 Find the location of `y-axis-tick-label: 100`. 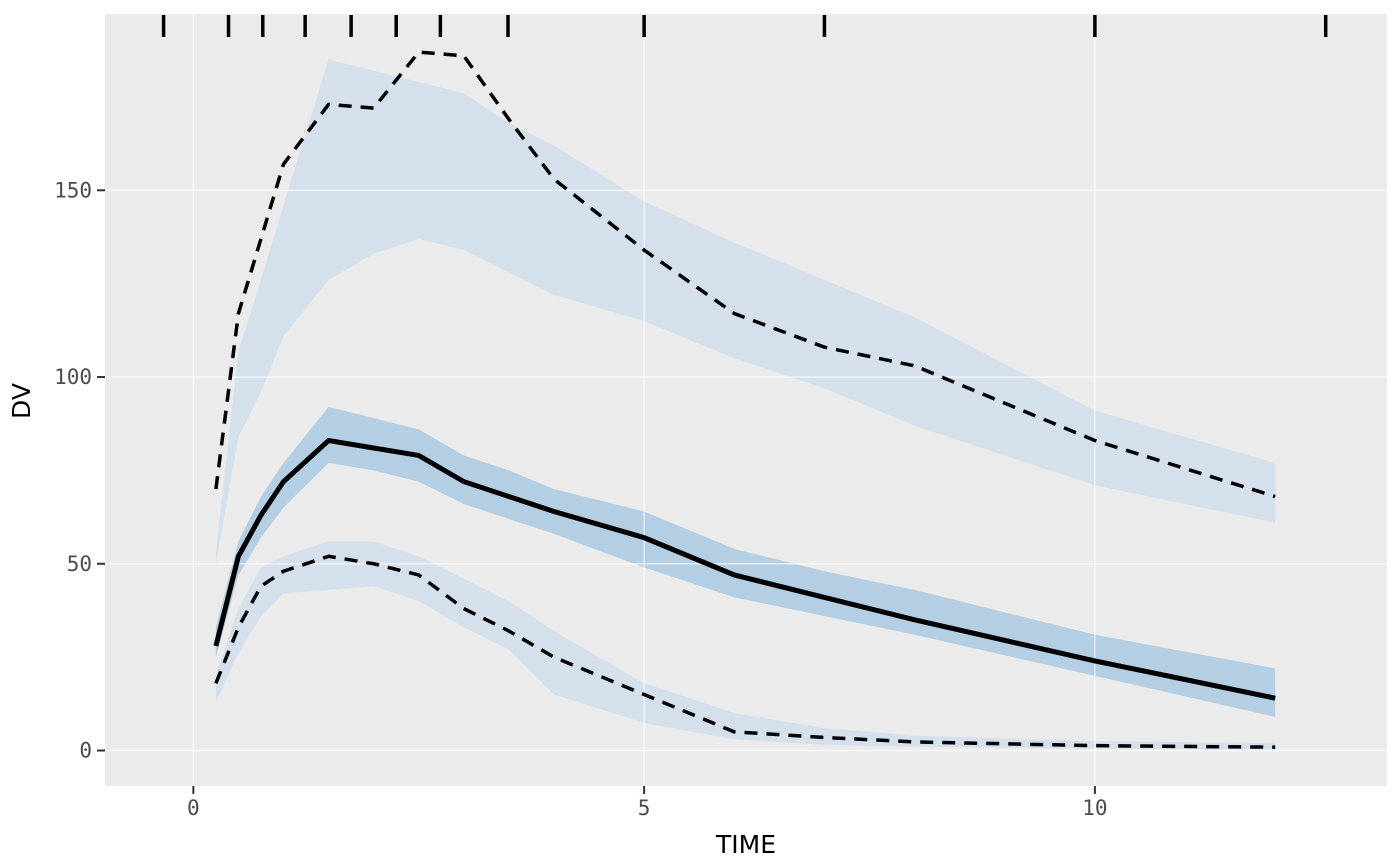

y-axis-tick-label: 100 is located at coordinates (73, 377).